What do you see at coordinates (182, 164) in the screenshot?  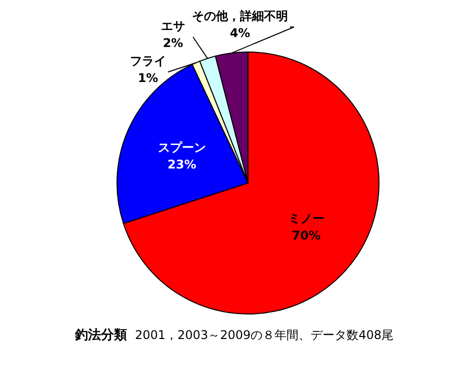 I see `data-label: 23%` at bounding box center [182, 164].